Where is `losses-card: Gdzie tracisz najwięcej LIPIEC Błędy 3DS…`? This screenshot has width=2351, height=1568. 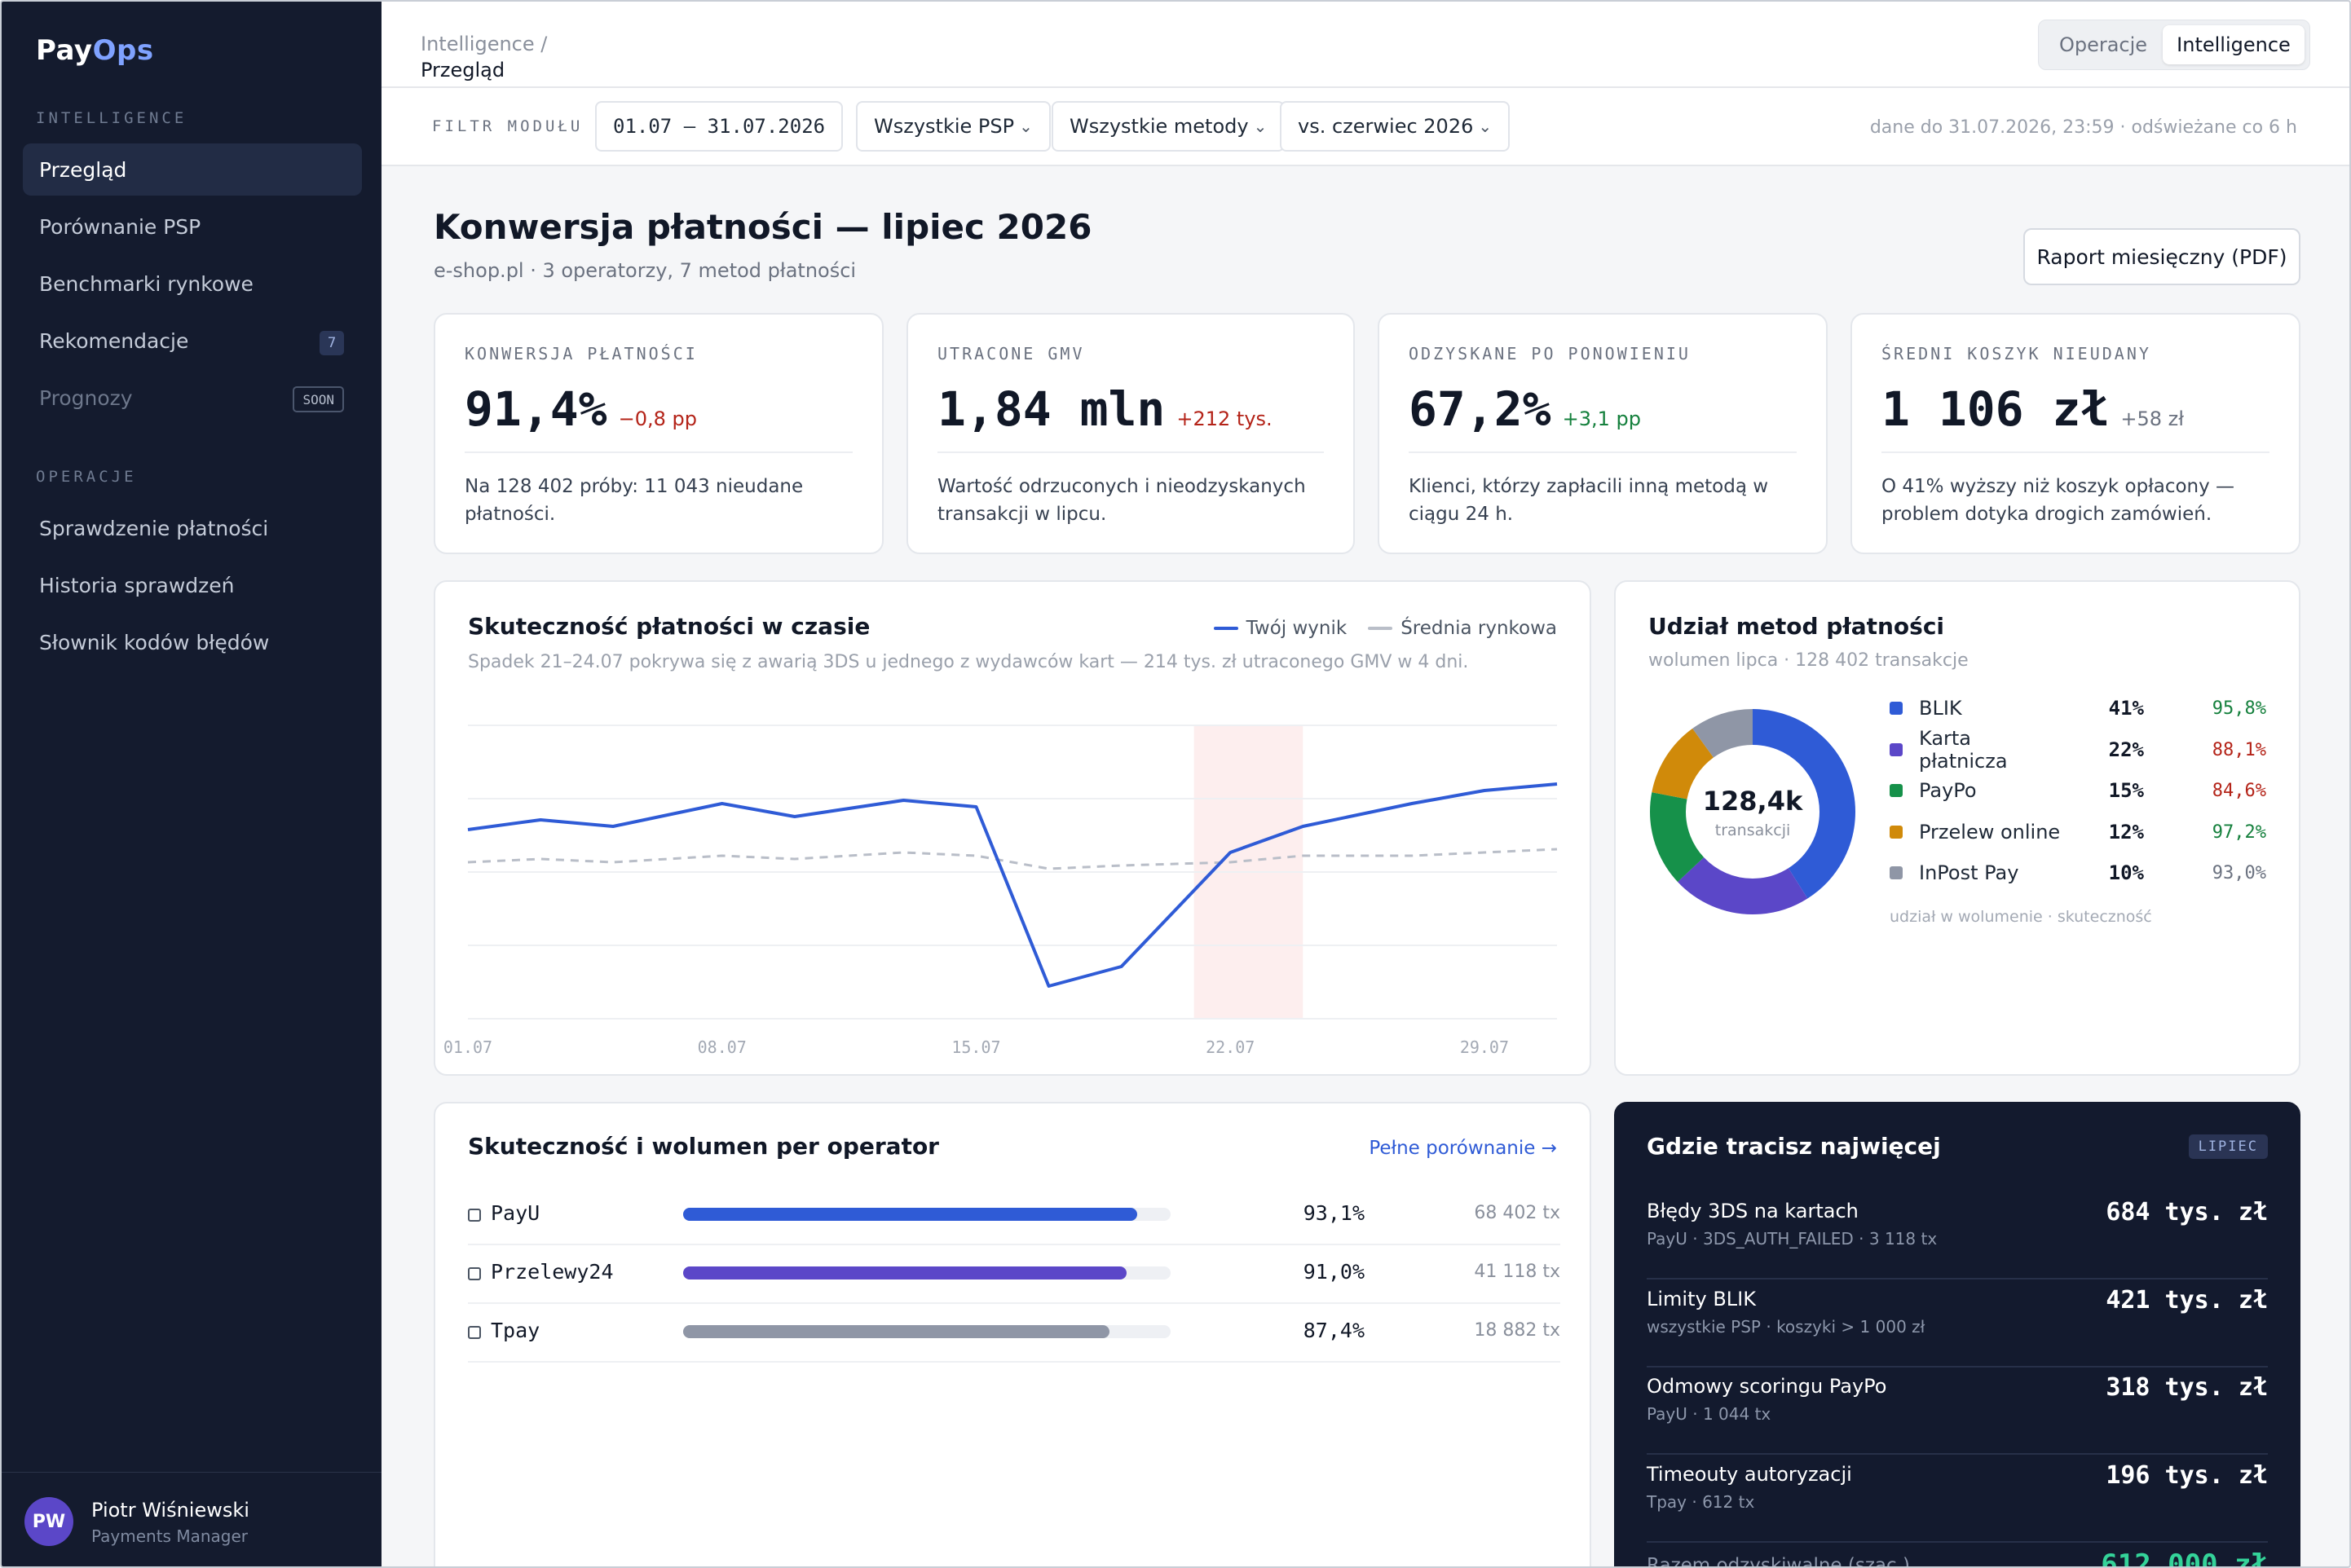
losses-card: Gdzie tracisz najwięcej LIPIEC Błędy 3DS… is located at coordinates (1957, 1335).